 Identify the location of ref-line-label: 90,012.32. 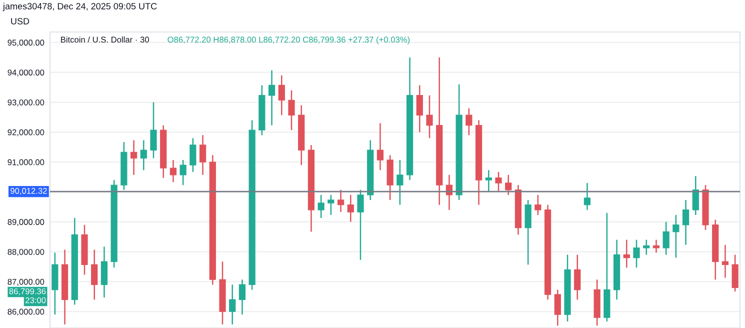
(28, 191).